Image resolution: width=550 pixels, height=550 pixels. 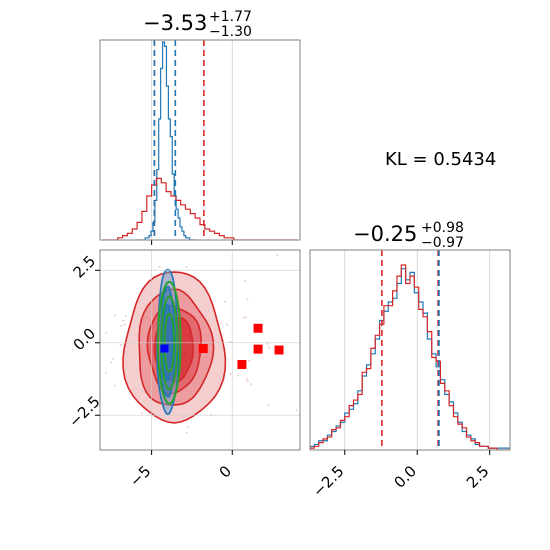 I want to click on title-plus: +1.77, so click(x=230, y=17).